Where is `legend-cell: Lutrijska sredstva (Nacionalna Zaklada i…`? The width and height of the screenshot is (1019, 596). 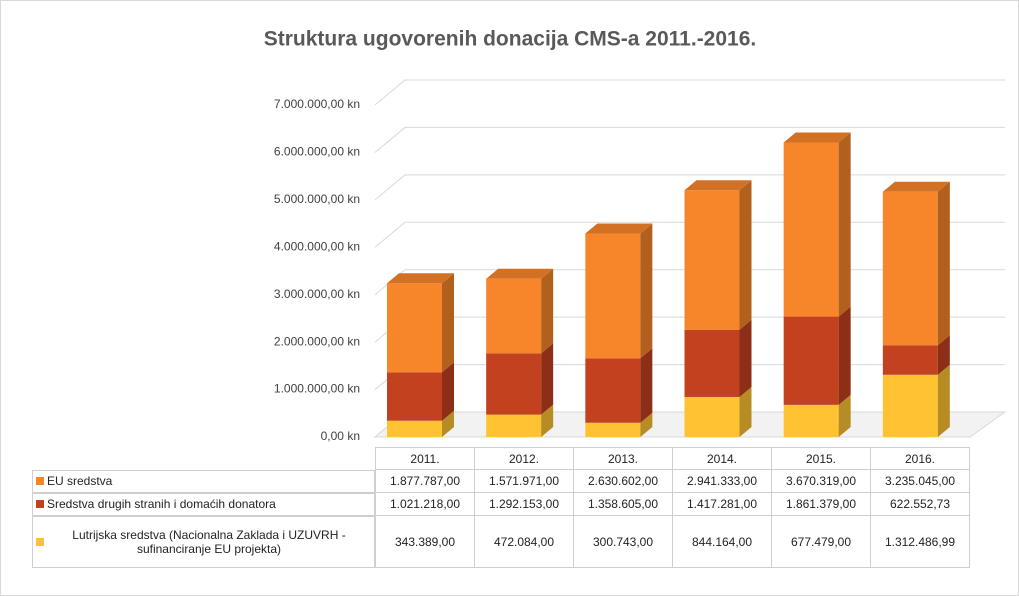
legend-cell: Lutrijska sredstva (Nacionalna Zaklada i… is located at coordinates (203, 541).